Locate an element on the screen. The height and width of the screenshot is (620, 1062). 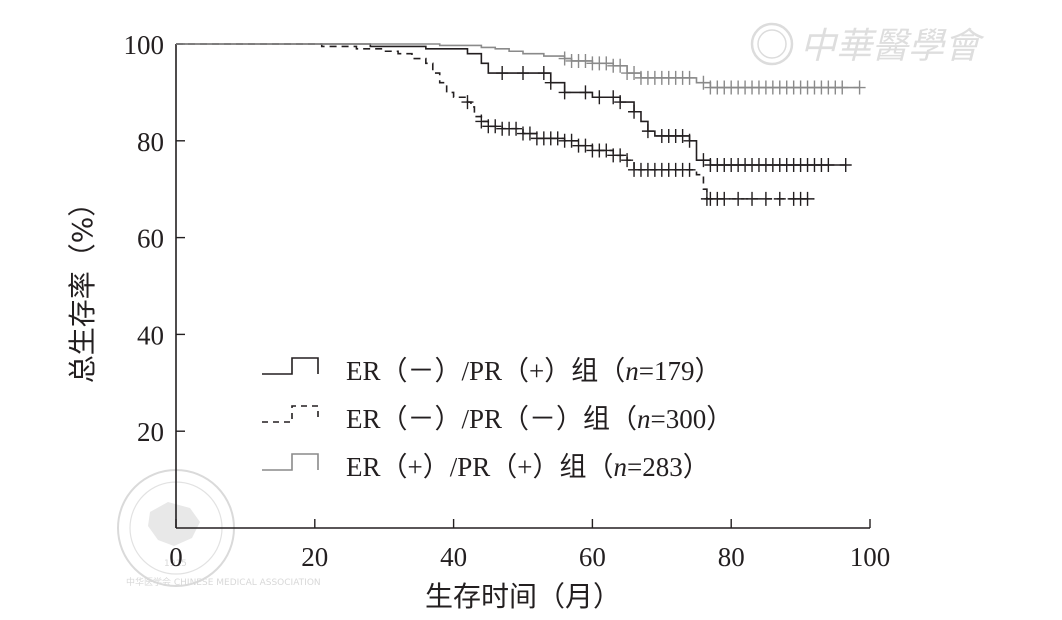
y-tick-label: 20 is located at coordinates (150, 432).